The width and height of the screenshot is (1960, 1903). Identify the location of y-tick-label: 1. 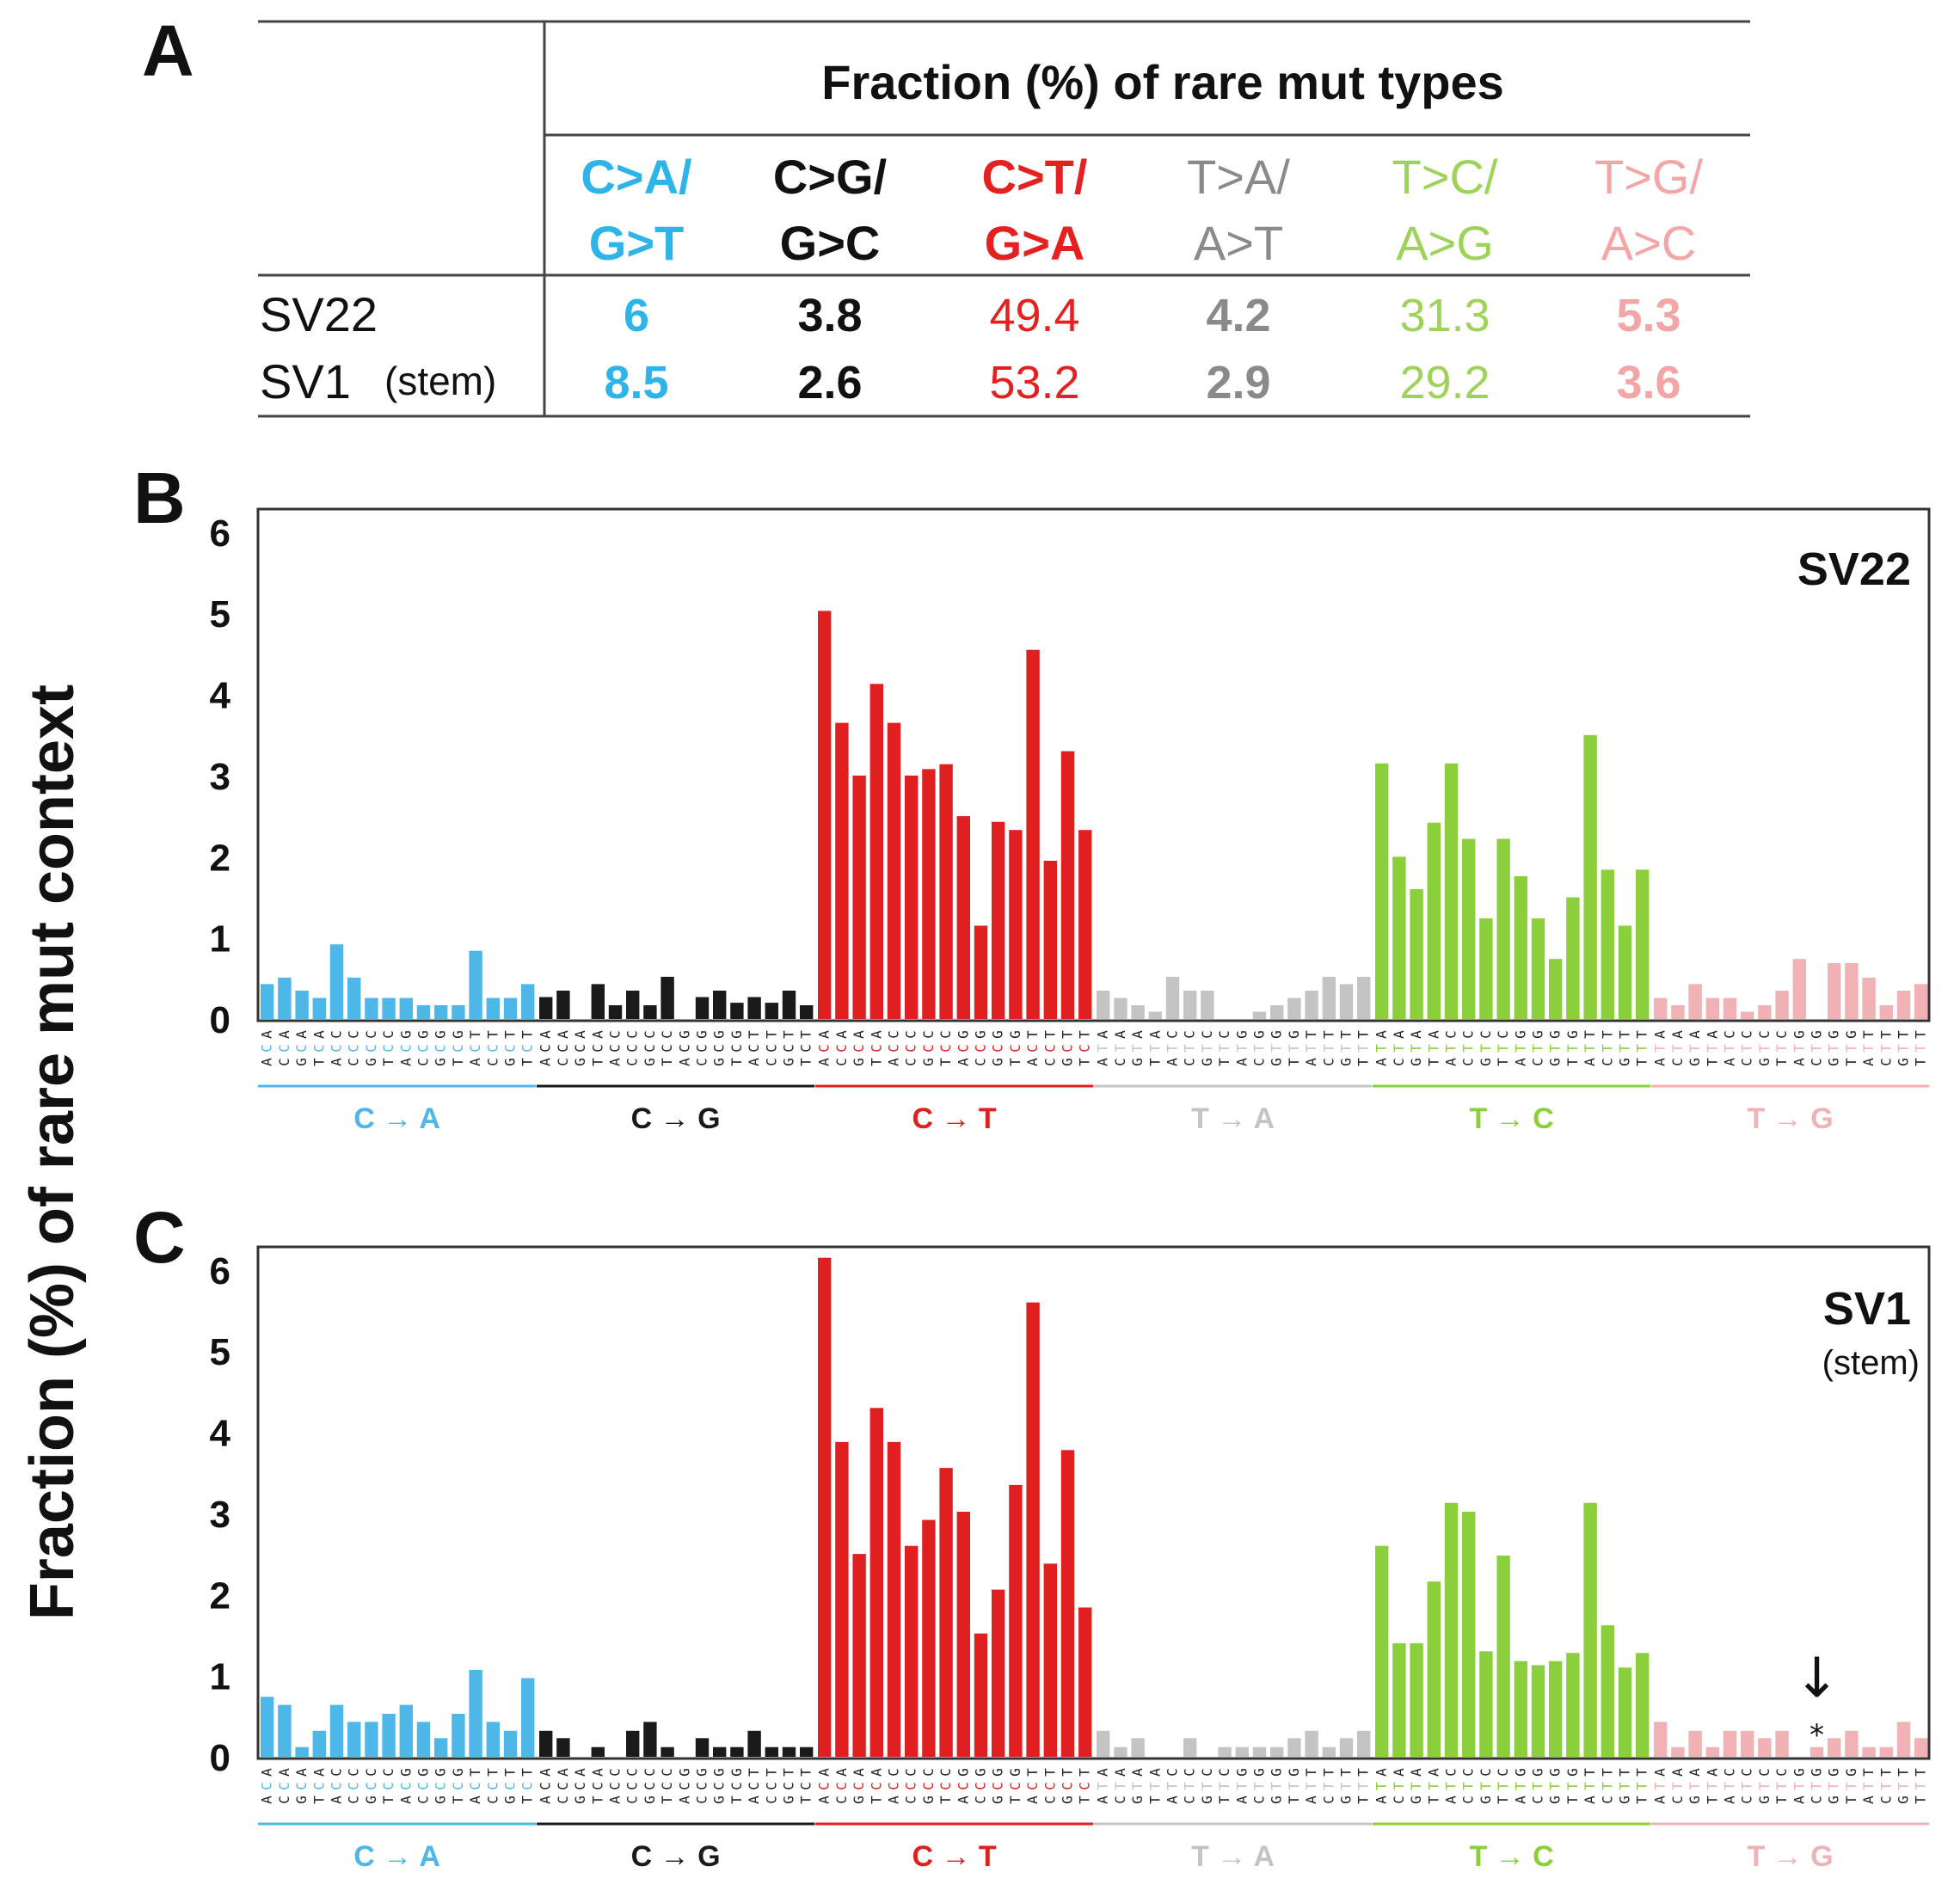
(220, 1677).